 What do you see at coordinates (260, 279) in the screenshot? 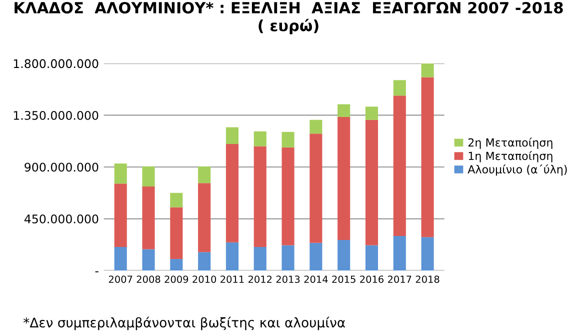
I see `x-tick-label: 2012` at bounding box center [260, 279].